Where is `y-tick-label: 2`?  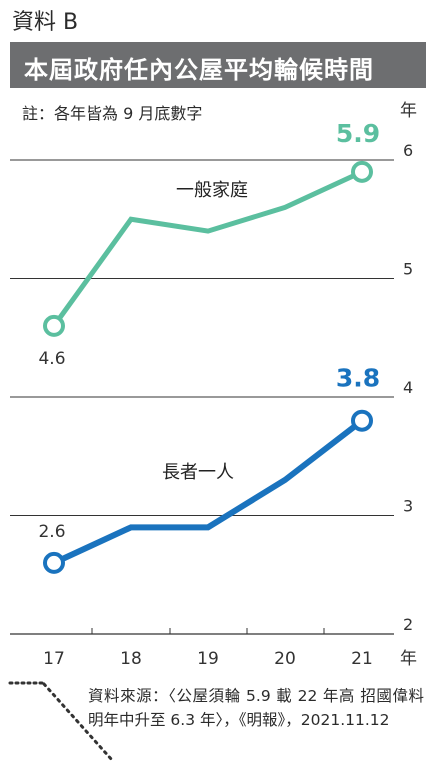
y-tick-label: 2 is located at coordinates (408, 624).